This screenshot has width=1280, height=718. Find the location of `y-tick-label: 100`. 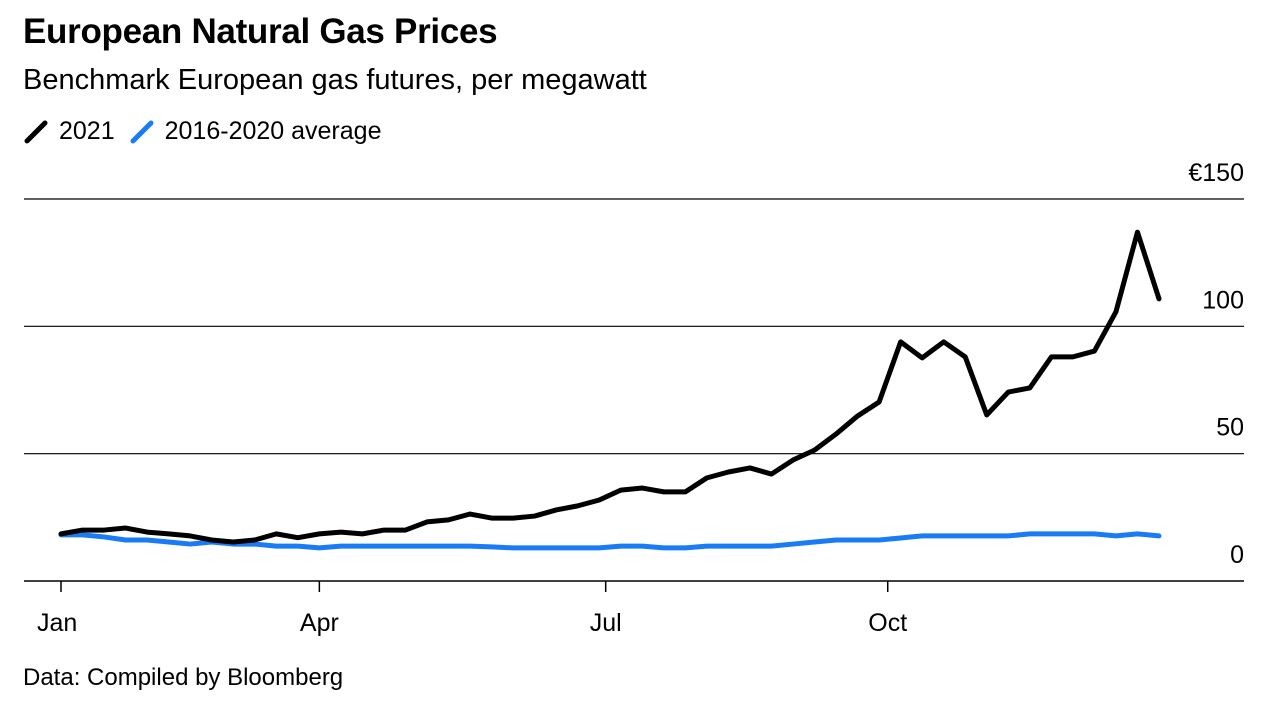

y-tick-label: 100 is located at coordinates (1223, 300).